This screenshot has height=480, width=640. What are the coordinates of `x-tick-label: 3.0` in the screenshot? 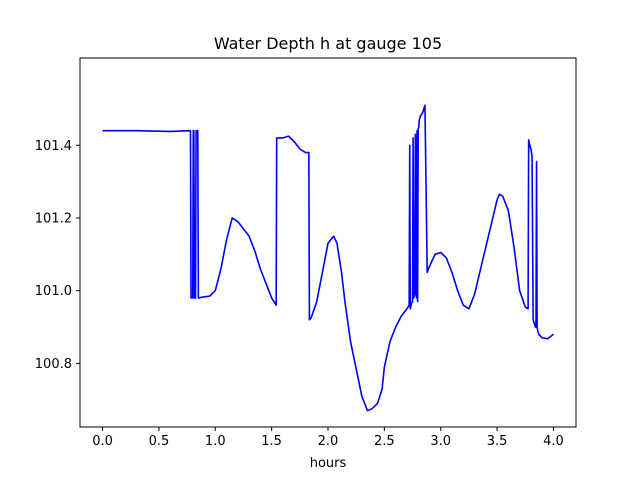 It's located at (440, 441).